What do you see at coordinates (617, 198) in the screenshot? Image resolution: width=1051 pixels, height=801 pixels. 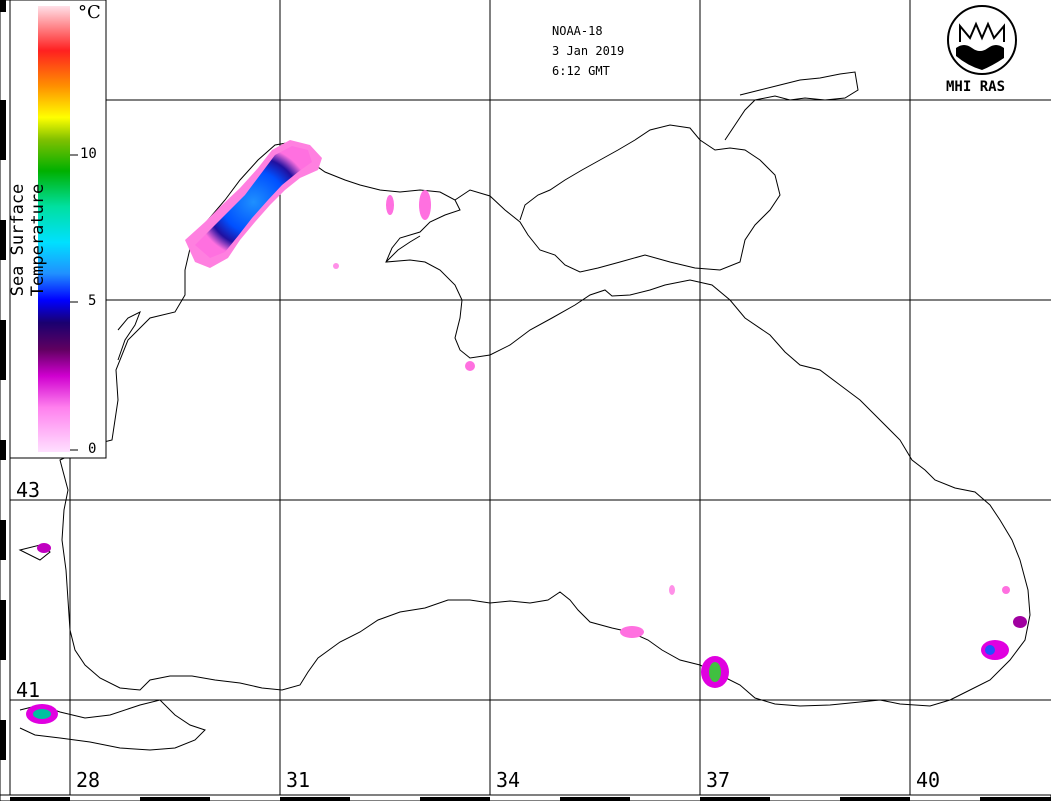 I see `azov-coast` at bounding box center [617, 198].